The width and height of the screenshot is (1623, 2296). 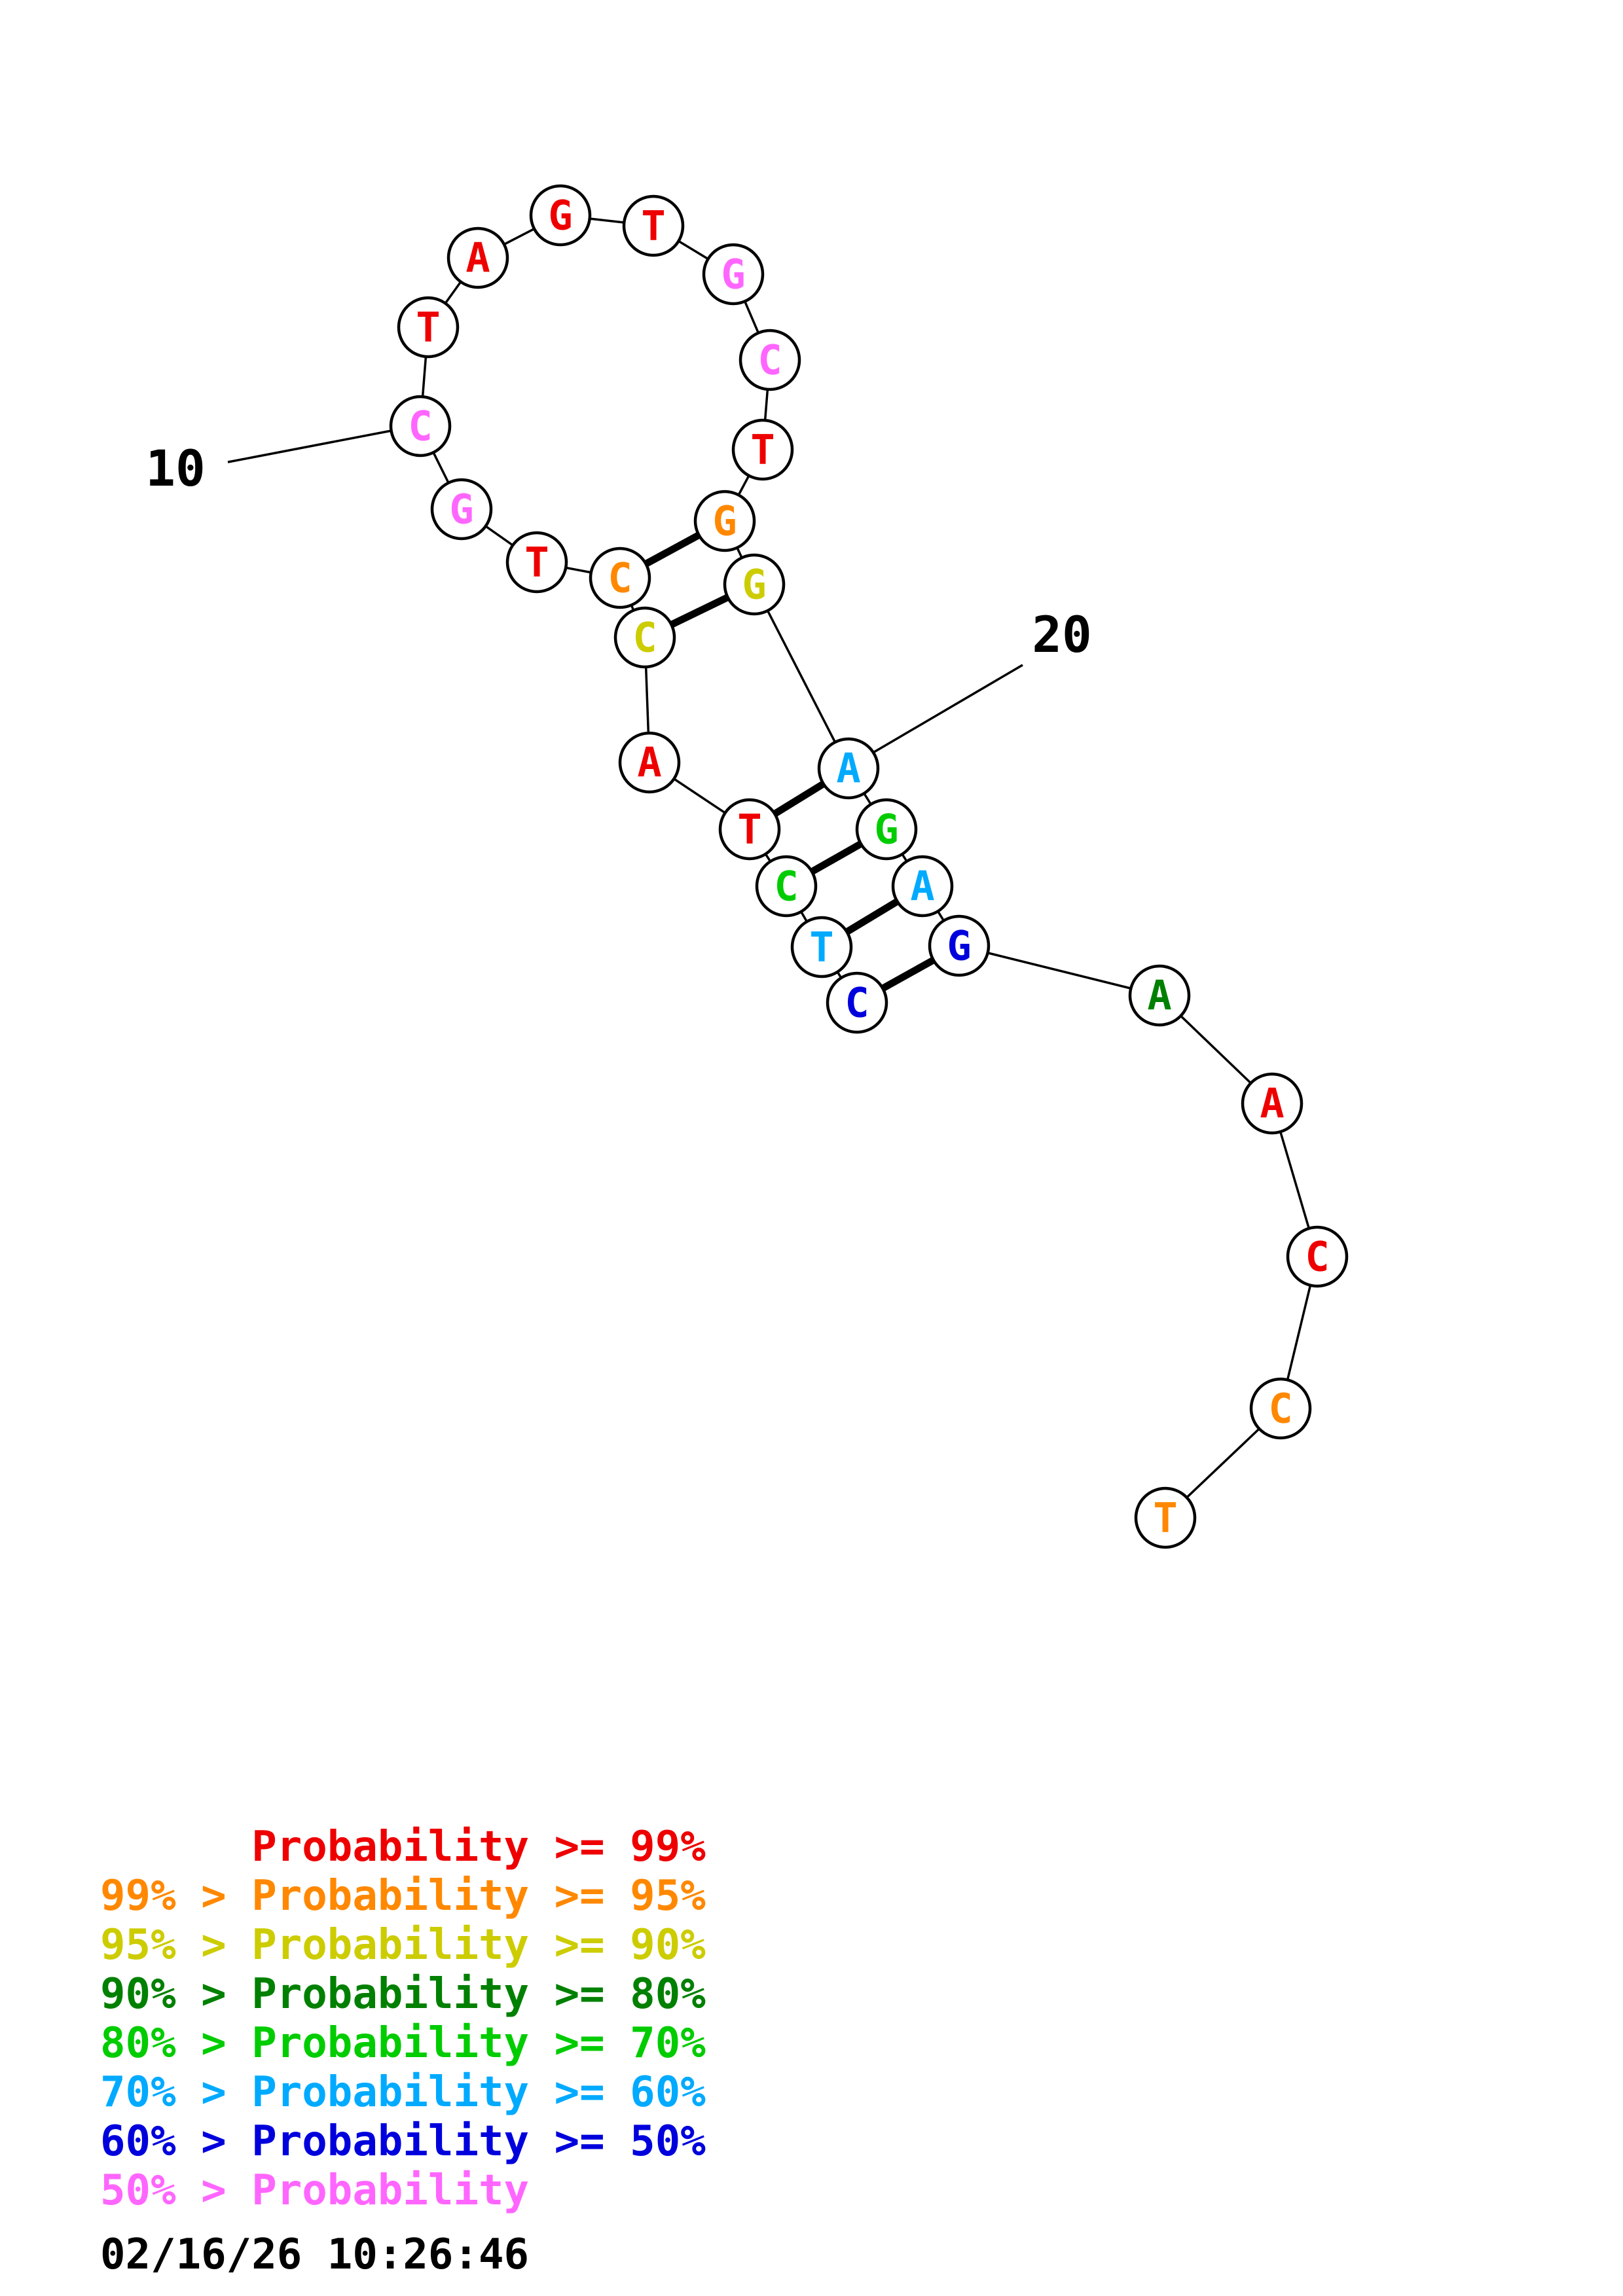 What do you see at coordinates (403, 1847) in the screenshot?
I see `legend-row: Probability >= 99%` at bounding box center [403, 1847].